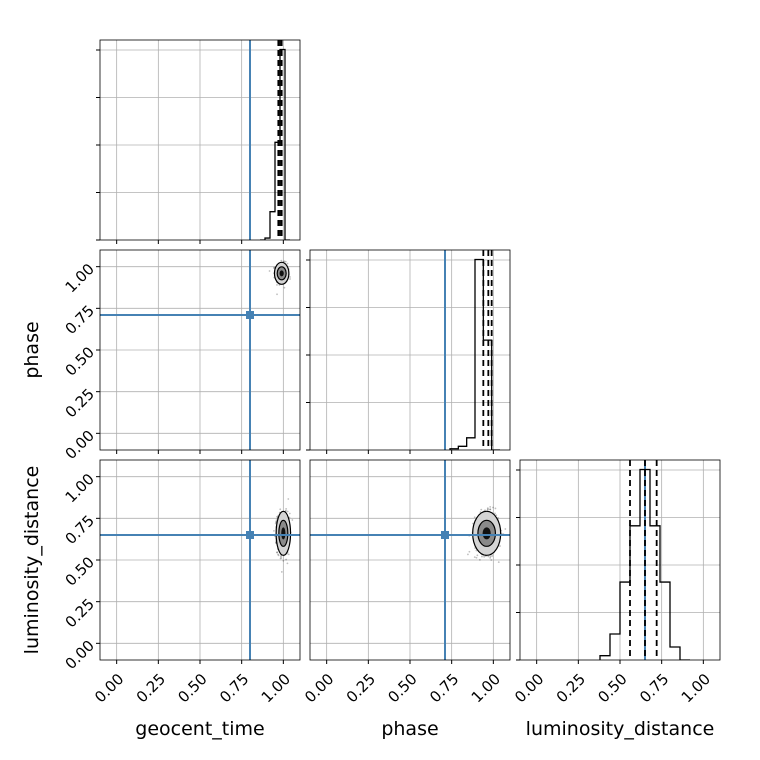  I want to click on panel-phase-hist, so click(408, 351).